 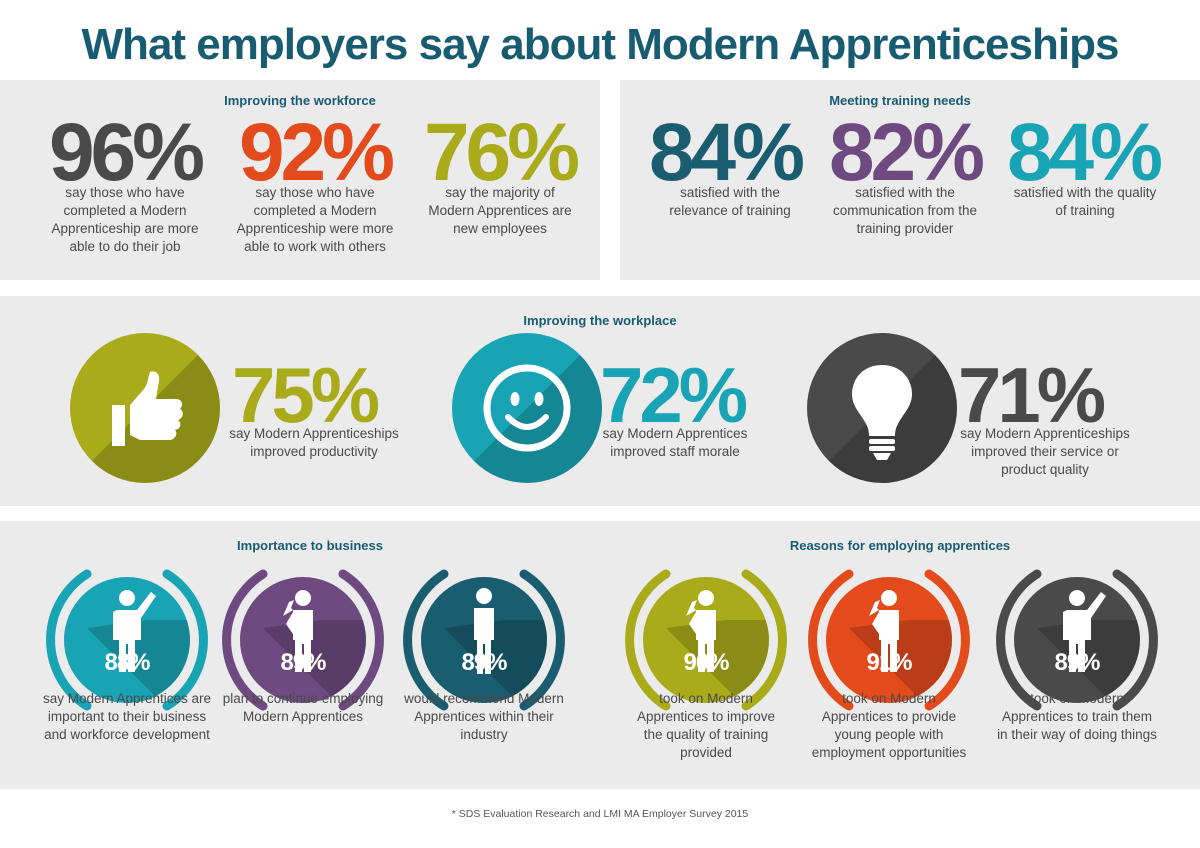 I want to click on workforce-stat-value: 96%, so click(x=126, y=152).